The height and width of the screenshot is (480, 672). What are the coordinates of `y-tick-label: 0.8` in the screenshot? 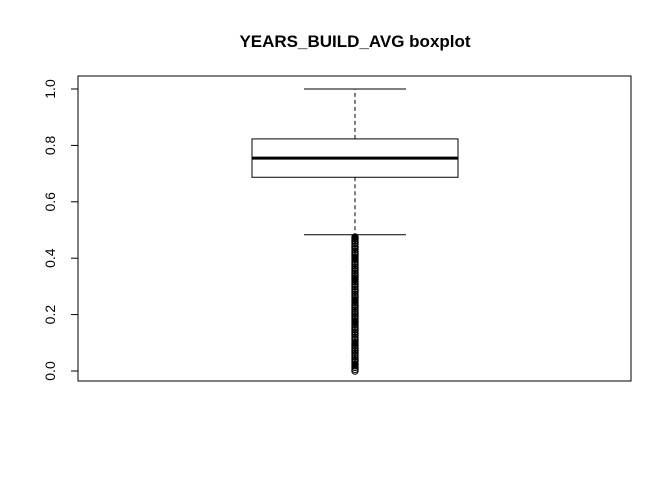 It's located at (50, 145).